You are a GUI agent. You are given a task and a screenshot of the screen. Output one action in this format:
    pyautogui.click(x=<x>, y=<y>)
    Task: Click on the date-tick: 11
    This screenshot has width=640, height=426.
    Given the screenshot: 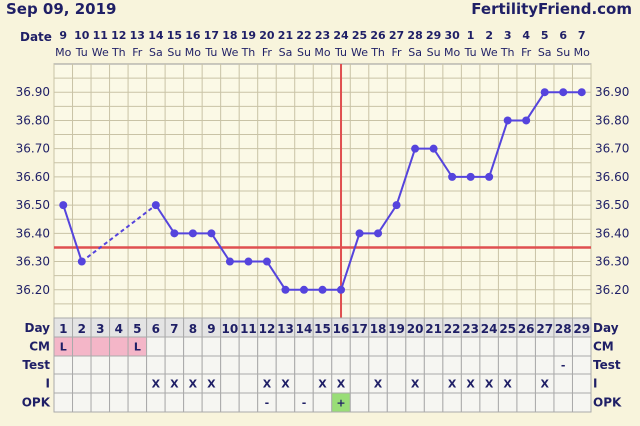 What is the action you would take?
    pyautogui.click(x=100, y=35)
    